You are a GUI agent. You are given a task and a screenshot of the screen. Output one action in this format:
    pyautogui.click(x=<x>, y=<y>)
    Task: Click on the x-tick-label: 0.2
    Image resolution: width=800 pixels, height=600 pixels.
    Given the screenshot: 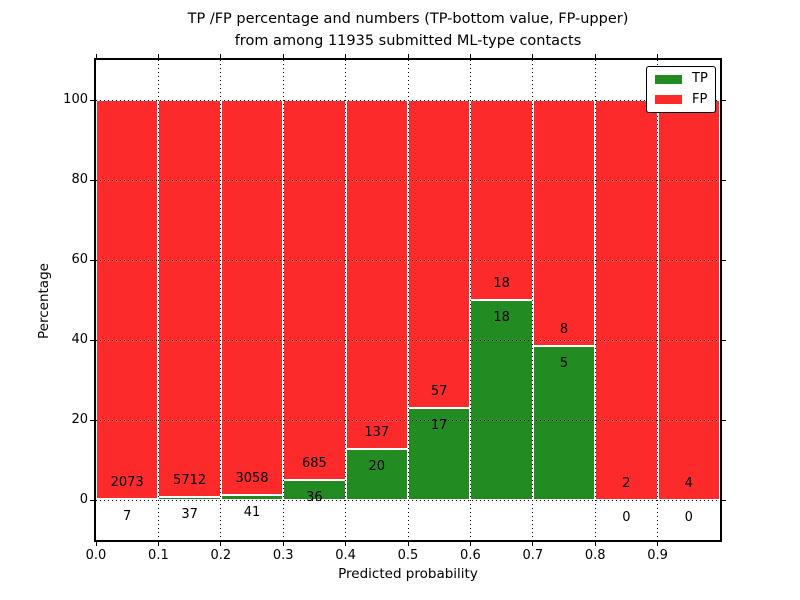 What is the action you would take?
    pyautogui.click(x=221, y=555)
    